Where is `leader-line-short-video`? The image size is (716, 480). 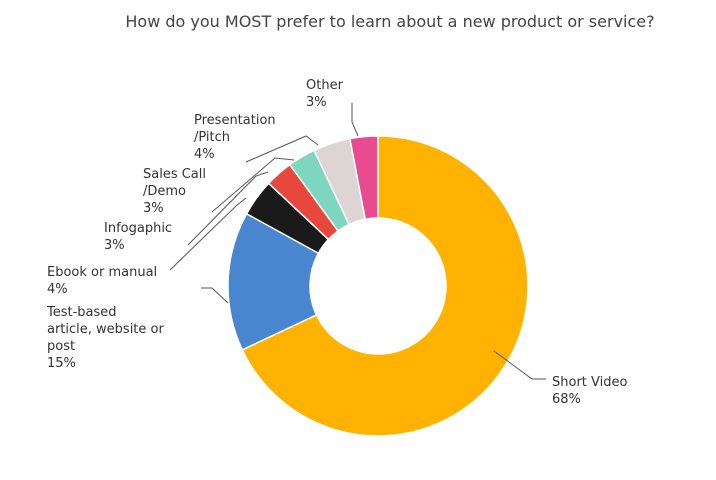 leader-line-short-video is located at coordinates (519, 365).